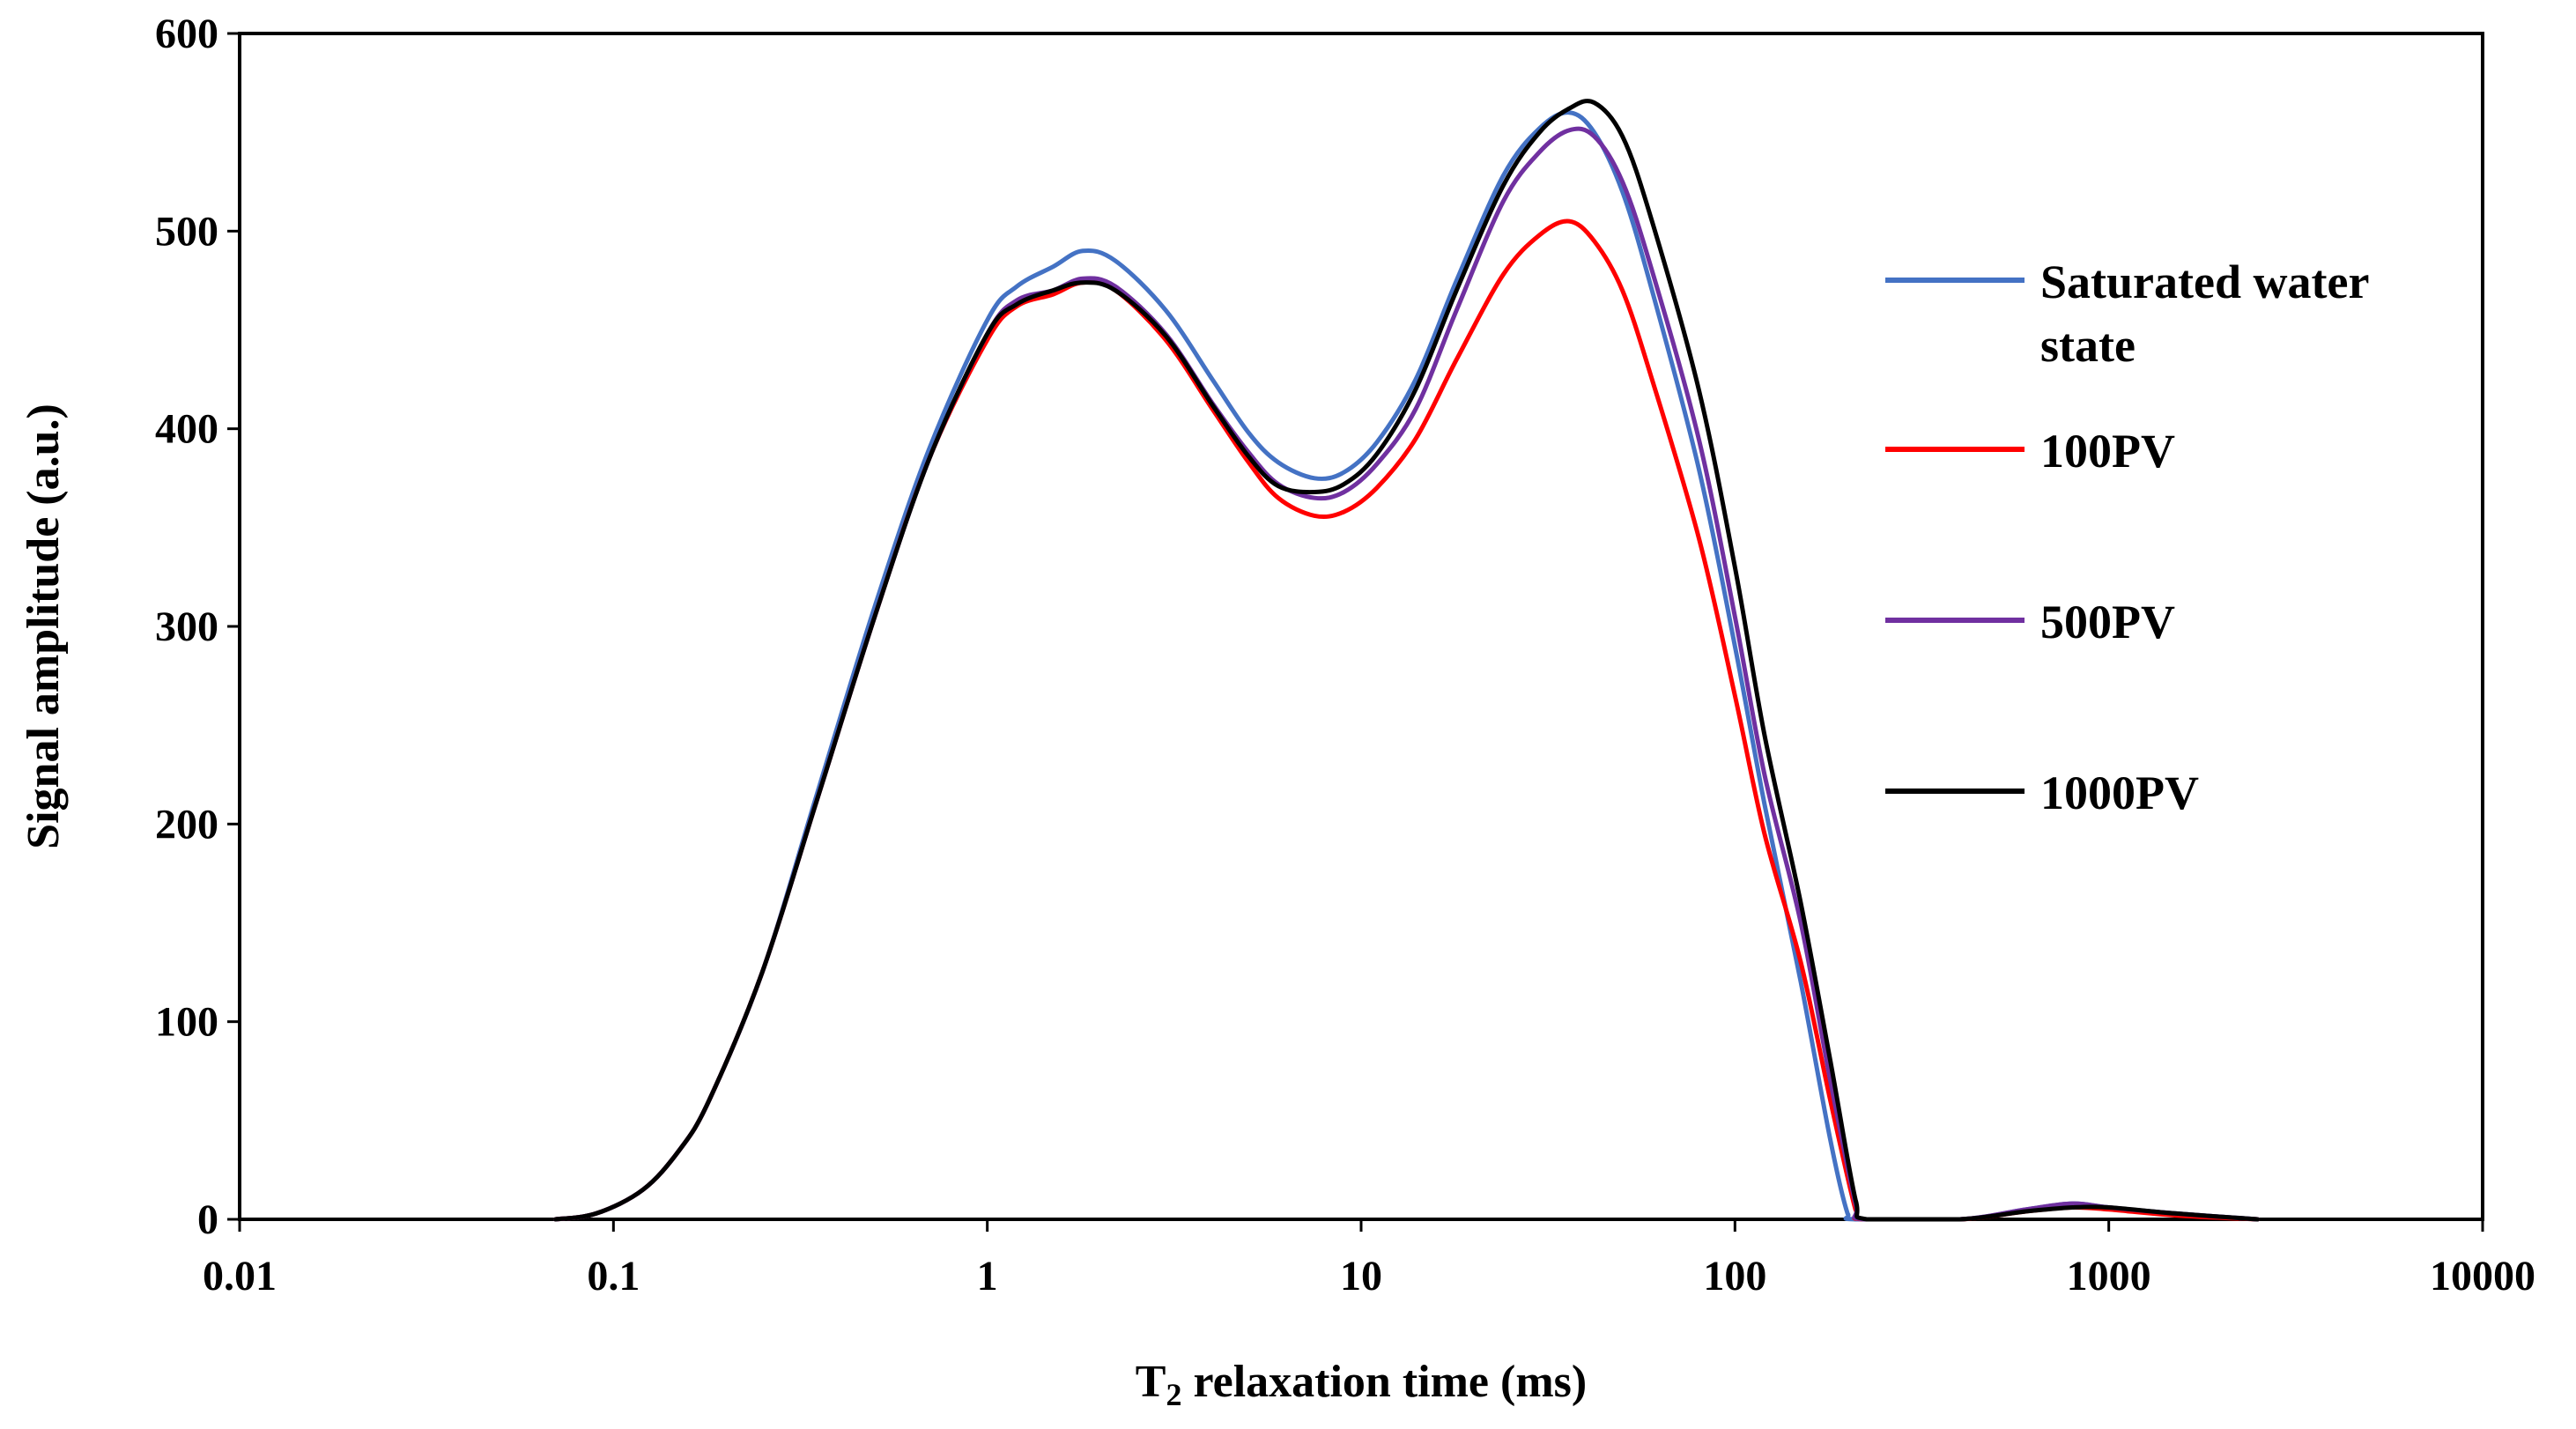 This screenshot has height=1429, width=2576. Describe the element at coordinates (187, 1023) in the screenshot. I see `y-tick-label: 100` at that location.